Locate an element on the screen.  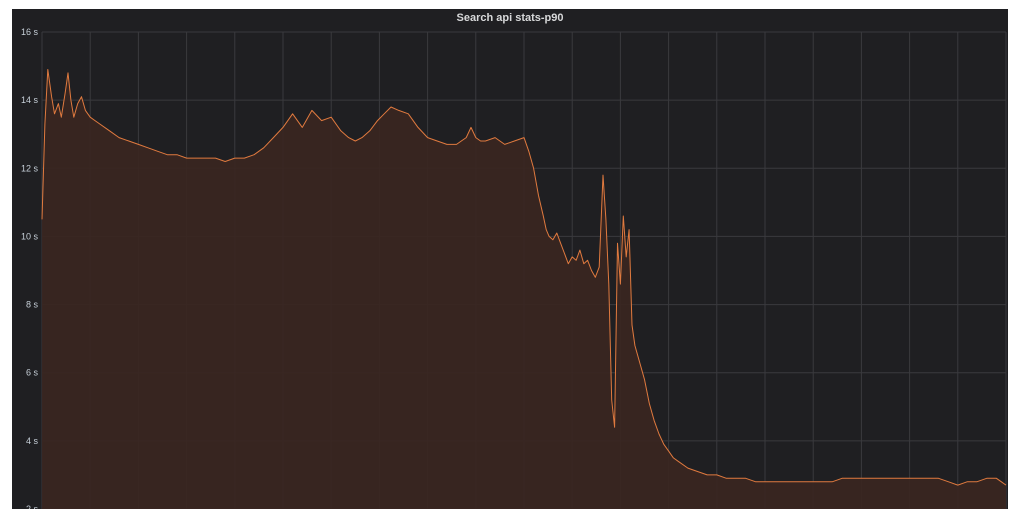
panel-title: Search api stats-p90 is located at coordinates (510, 18).